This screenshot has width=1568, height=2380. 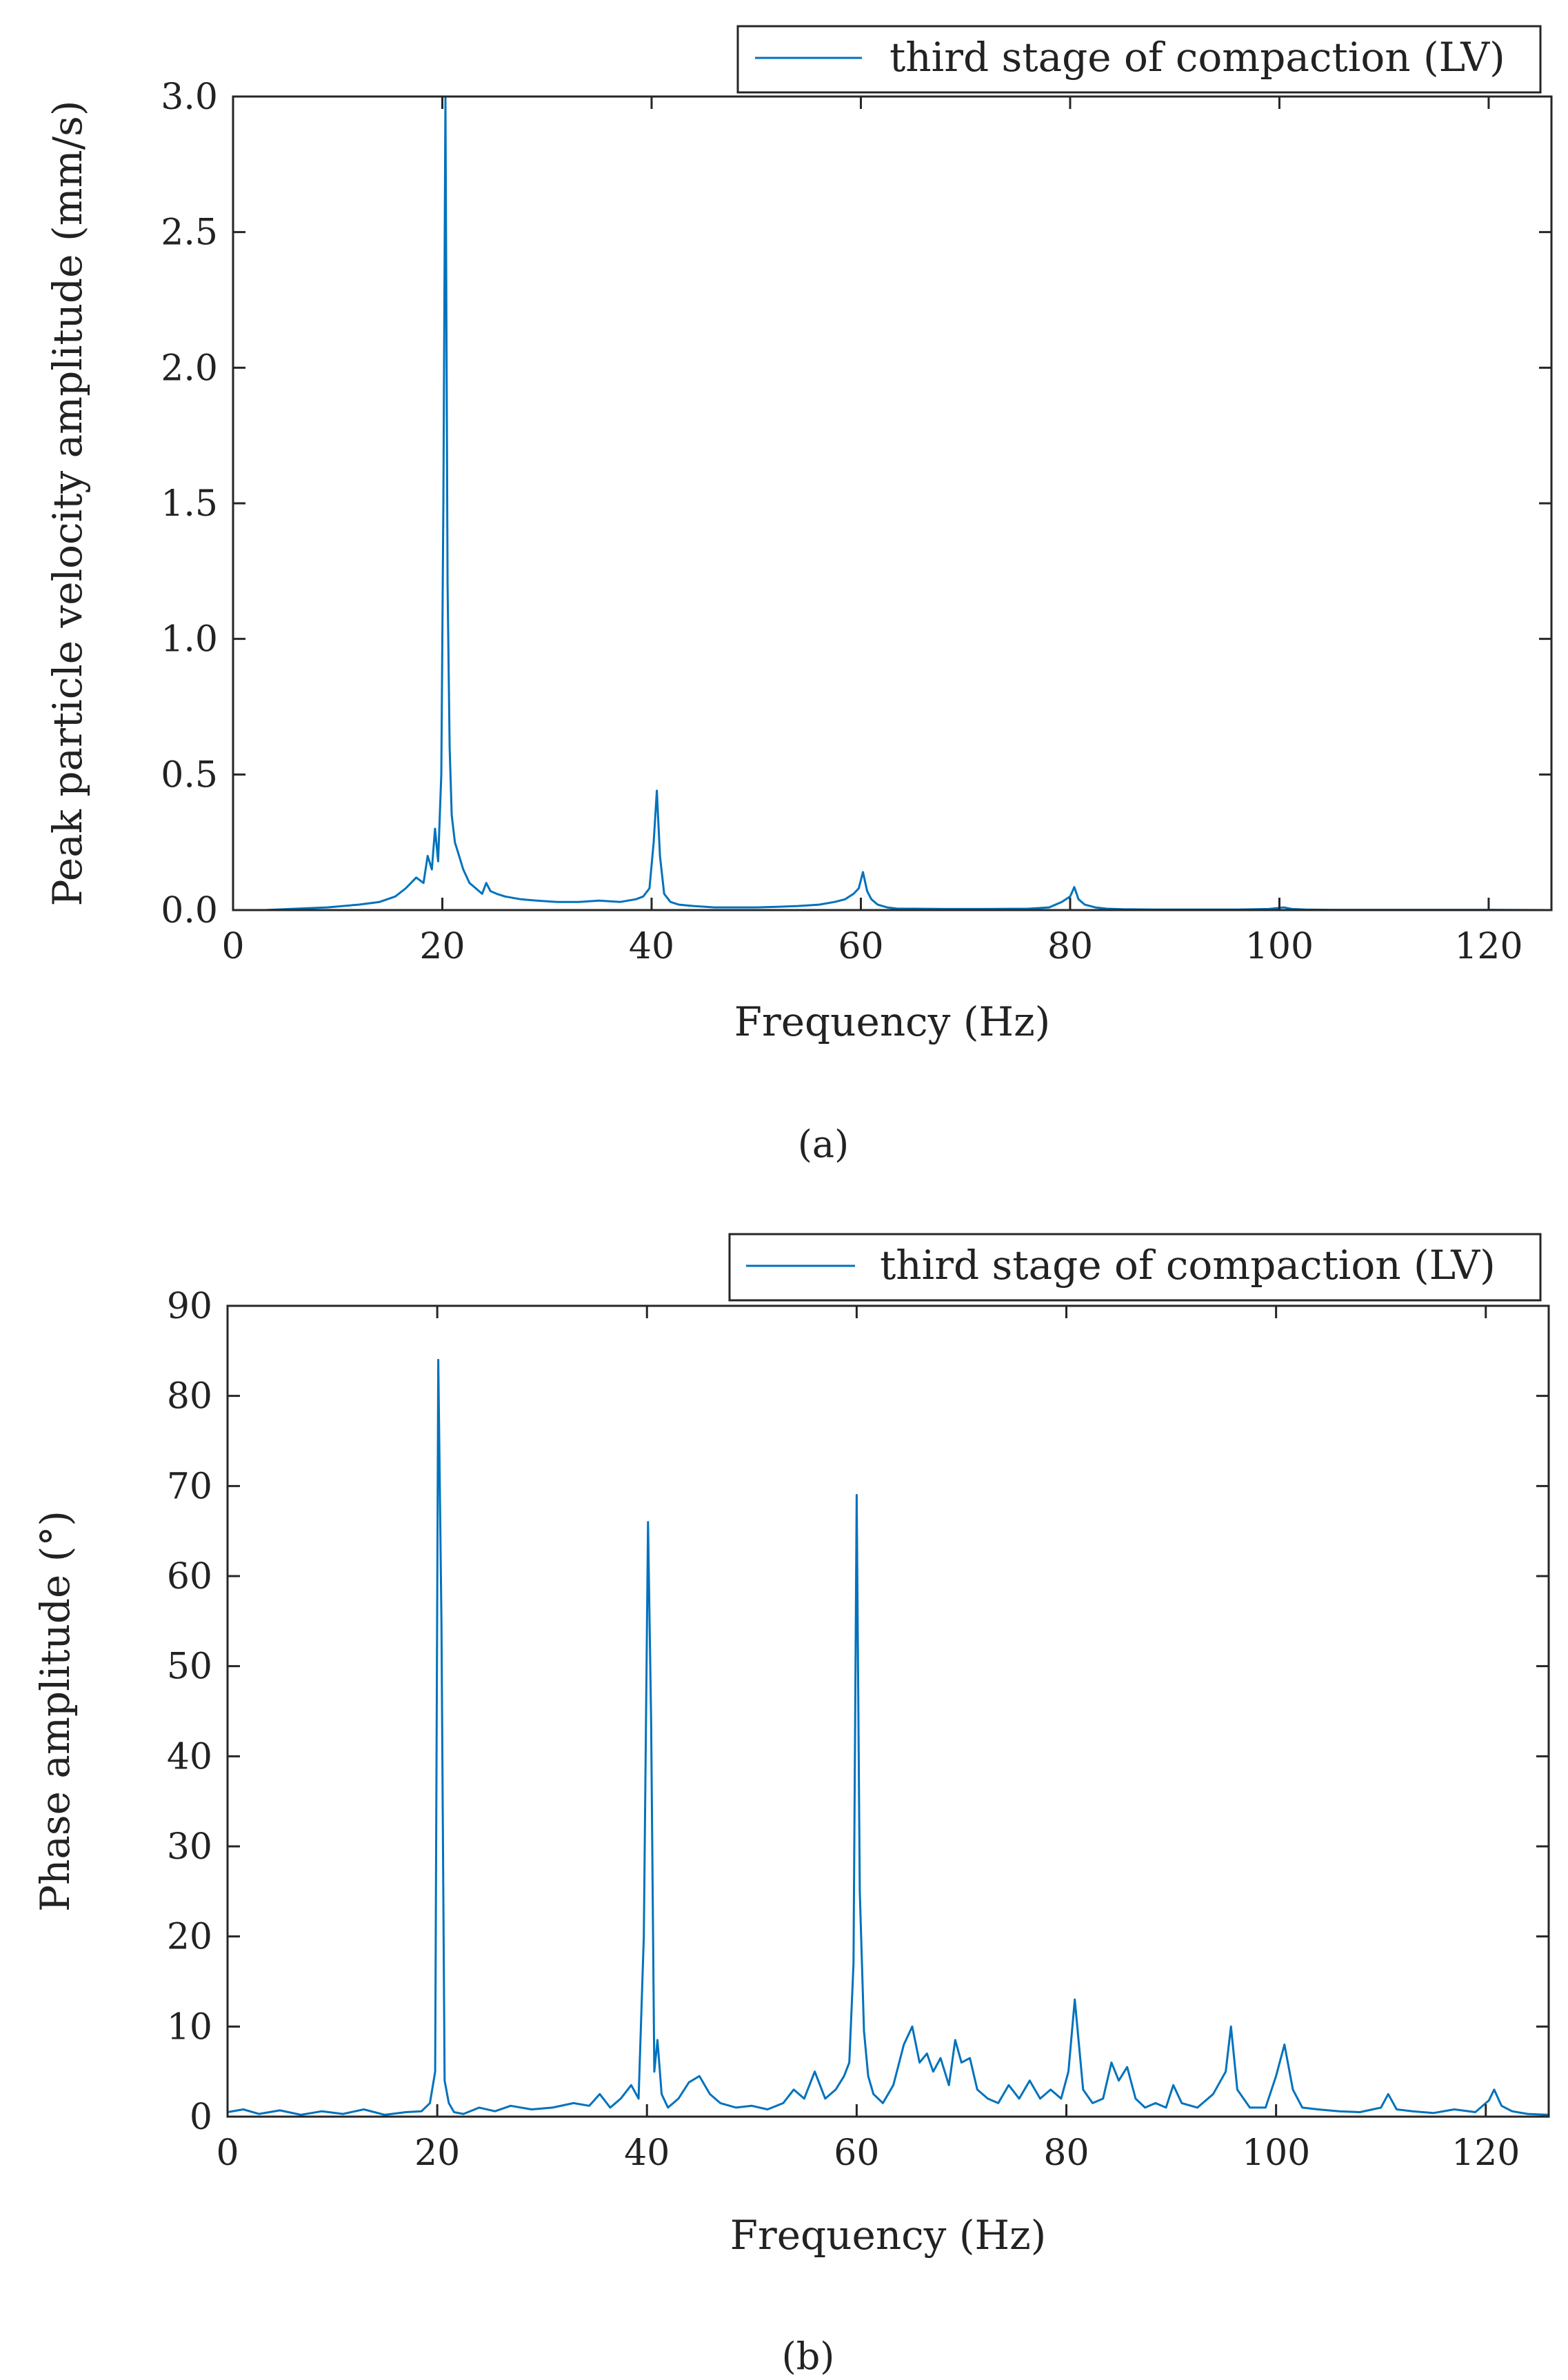 What do you see at coordinates (67, 503) in the screenshot?
I see `y-axis-label: Peak particle velocity amplitude (mm/s)` at bounding box center [67, 503].